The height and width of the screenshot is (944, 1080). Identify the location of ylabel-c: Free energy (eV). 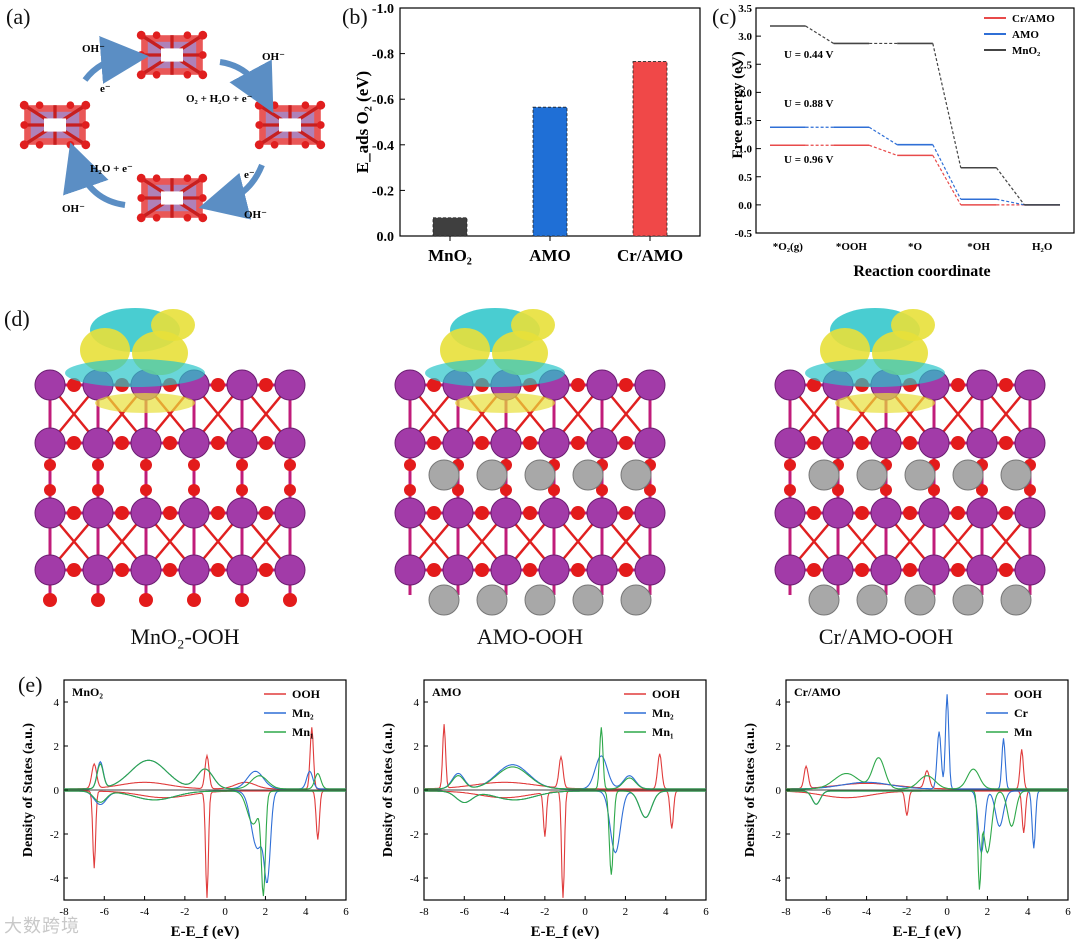
(738, 104).